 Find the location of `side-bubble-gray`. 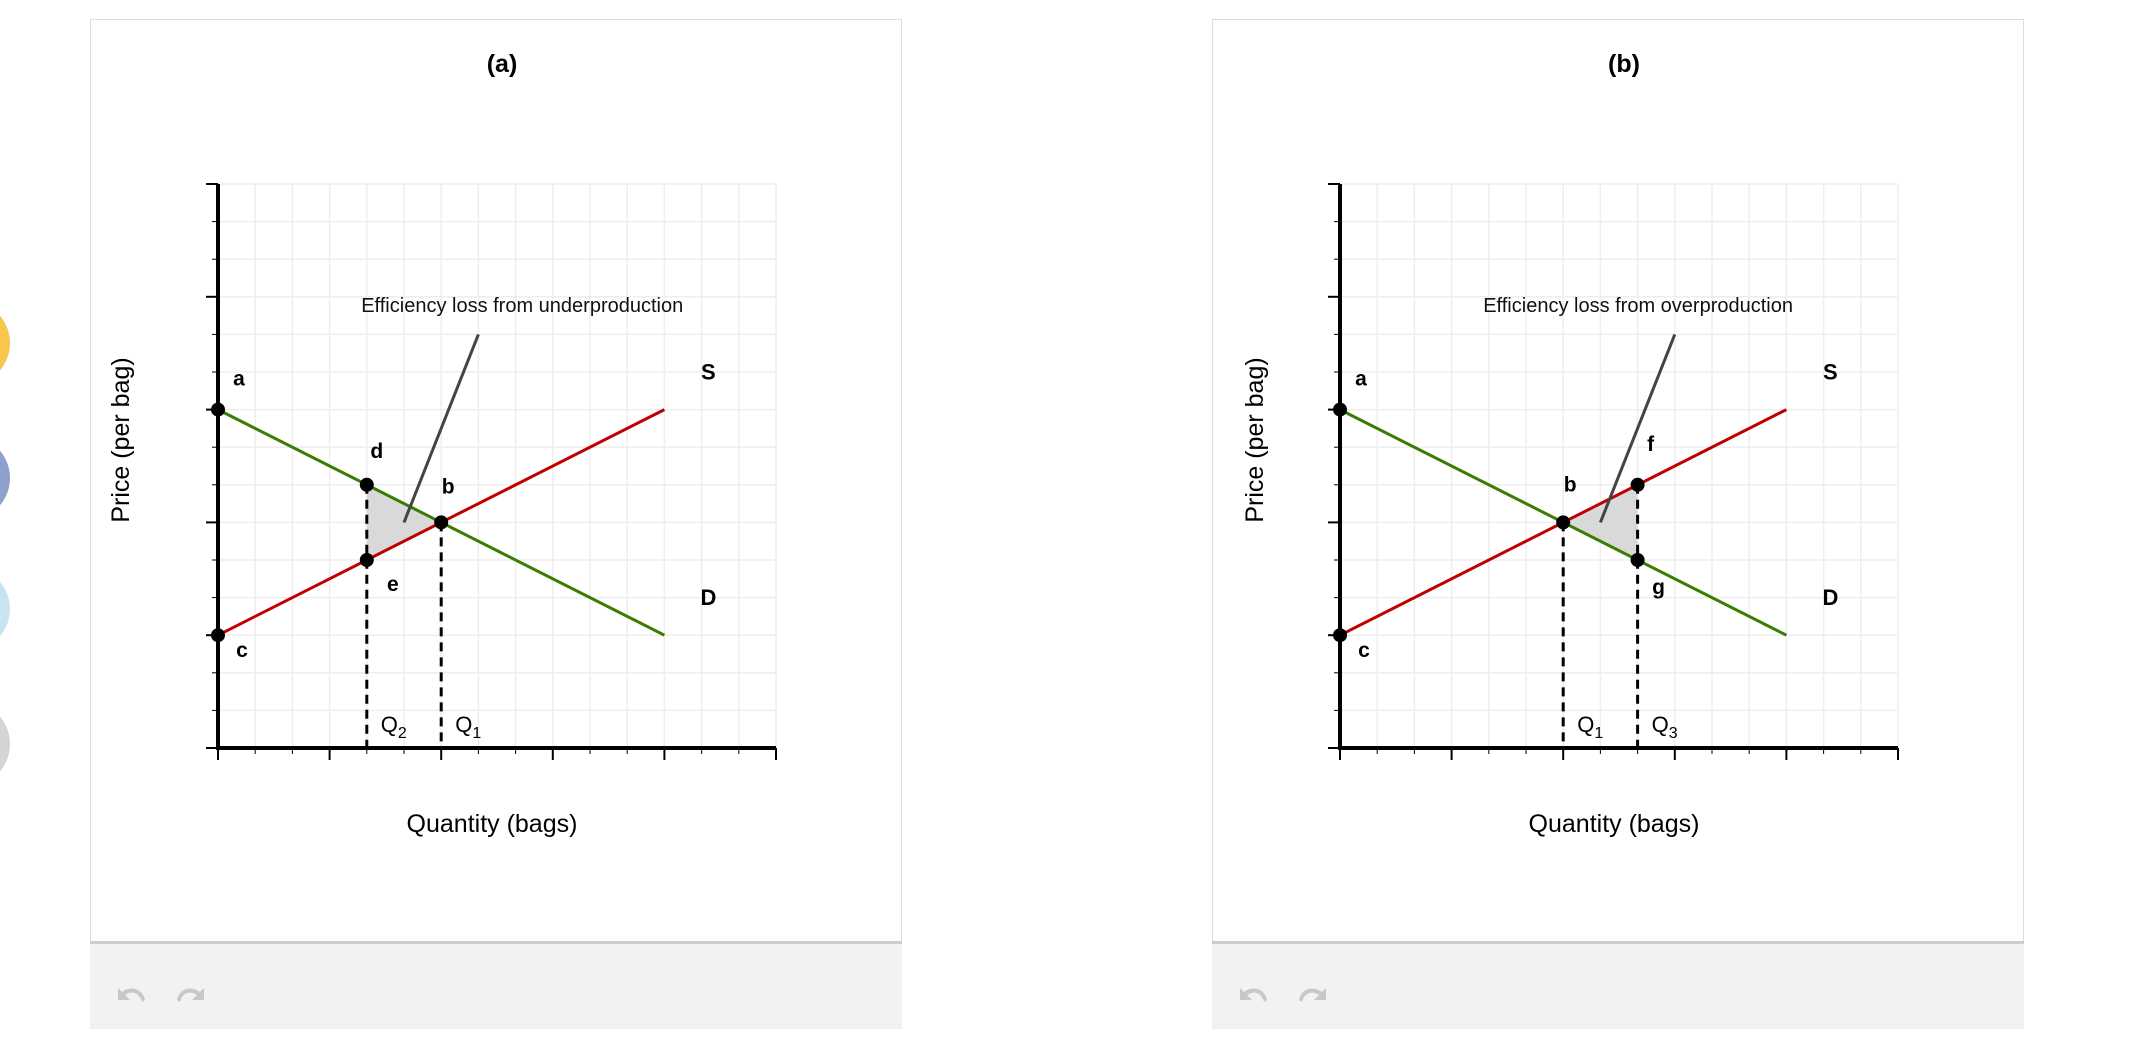

side-bubble-gray is located at coordinates (5, 744).